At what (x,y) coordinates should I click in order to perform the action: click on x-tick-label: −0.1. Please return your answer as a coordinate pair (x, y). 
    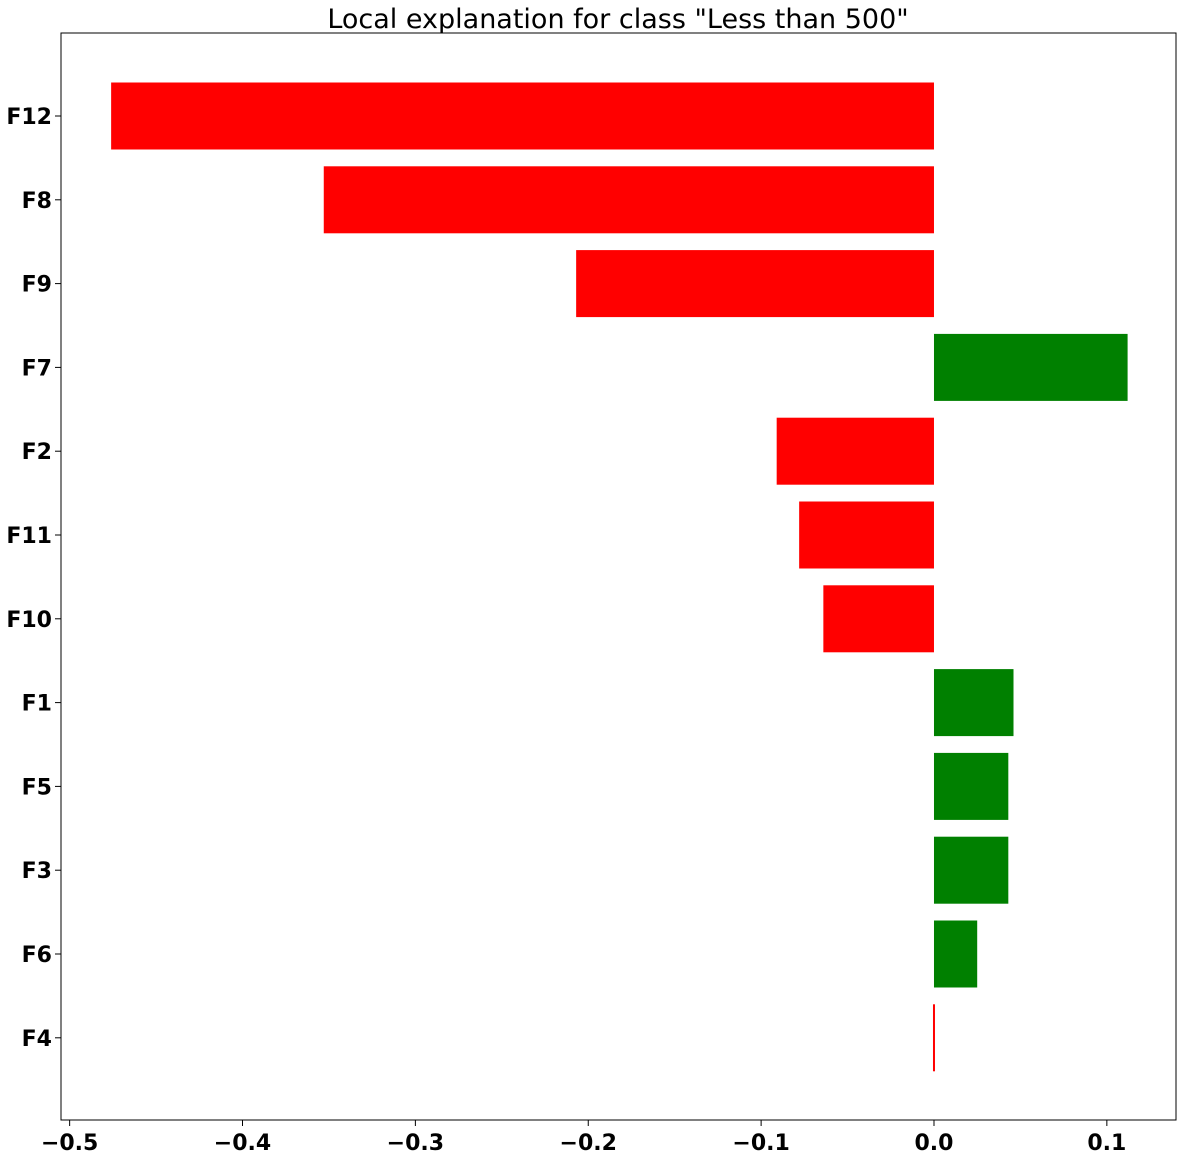
    Looking at the image, I should click on (760, 1142).